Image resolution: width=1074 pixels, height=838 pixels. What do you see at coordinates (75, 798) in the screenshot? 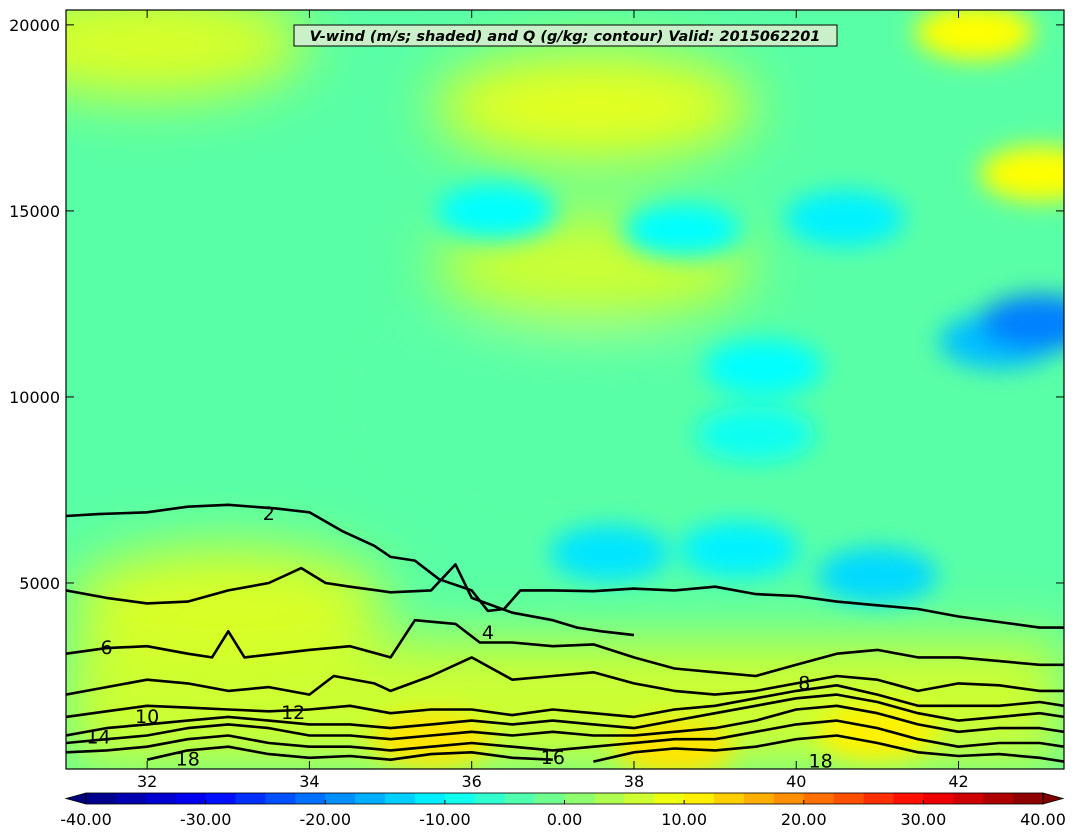
I see `colorbar-extend-min` at bounding box center [75, 798].